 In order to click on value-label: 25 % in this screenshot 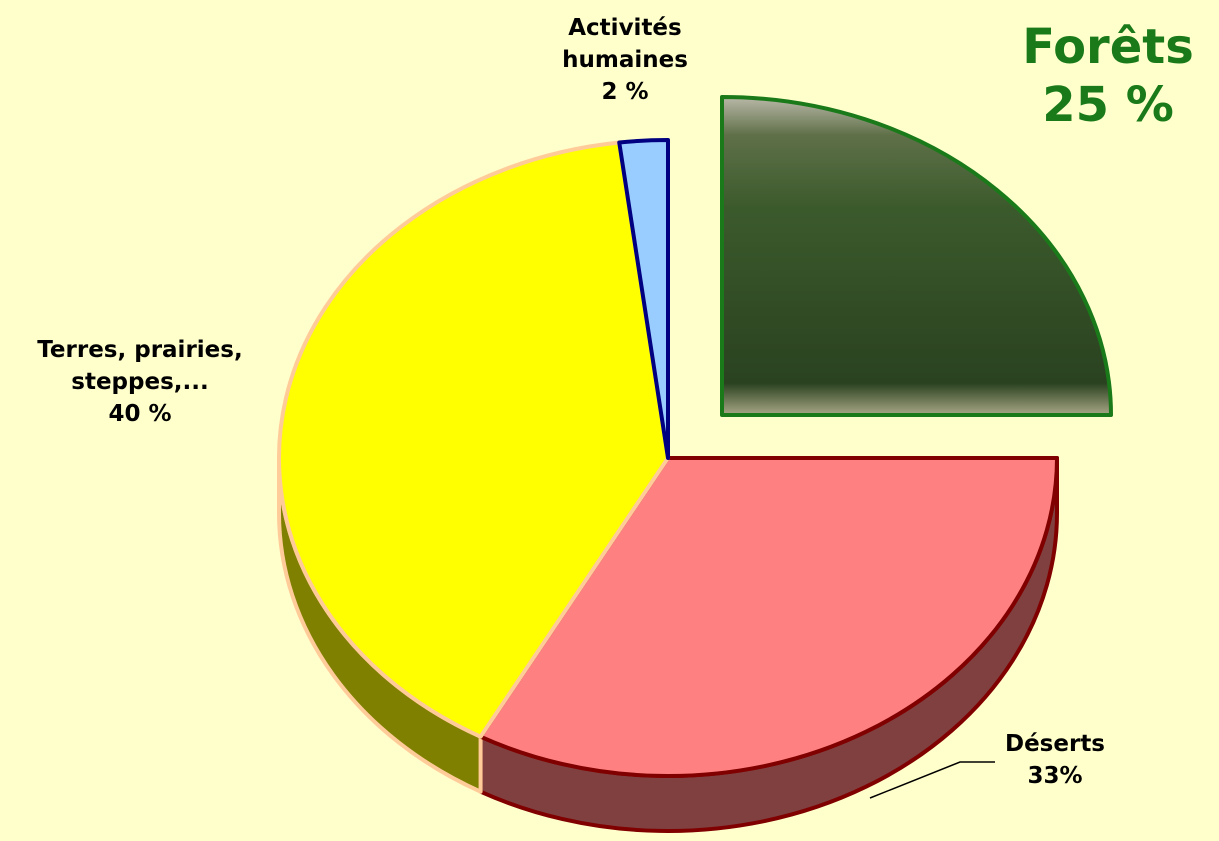, I will do `click(1108, 105)`.